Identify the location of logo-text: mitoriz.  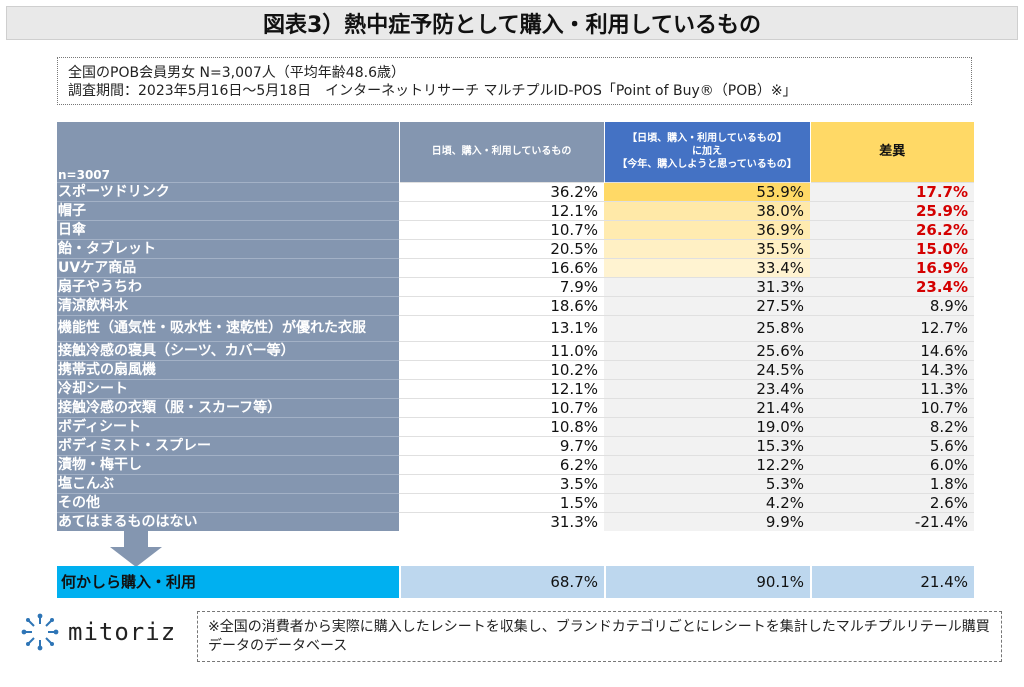
(122, 632).